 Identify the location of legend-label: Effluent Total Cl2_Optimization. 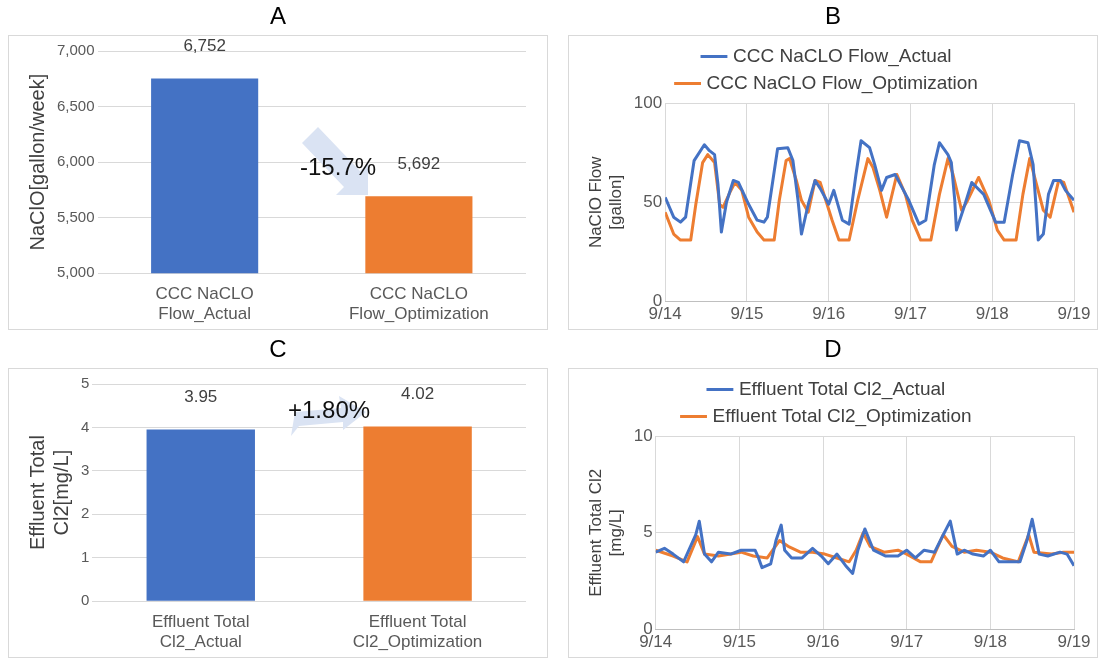
(842, 415).